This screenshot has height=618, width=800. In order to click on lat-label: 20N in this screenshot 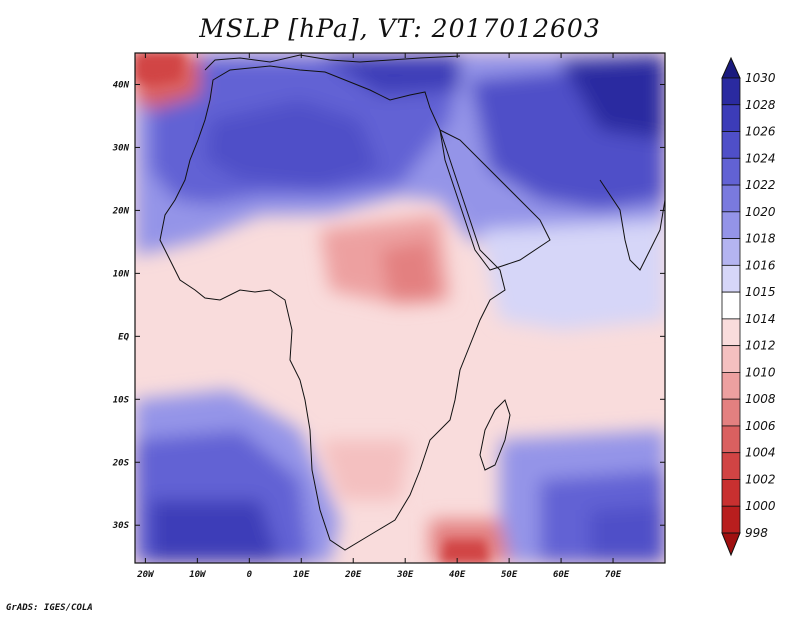, I will do `click(121, 211)`.